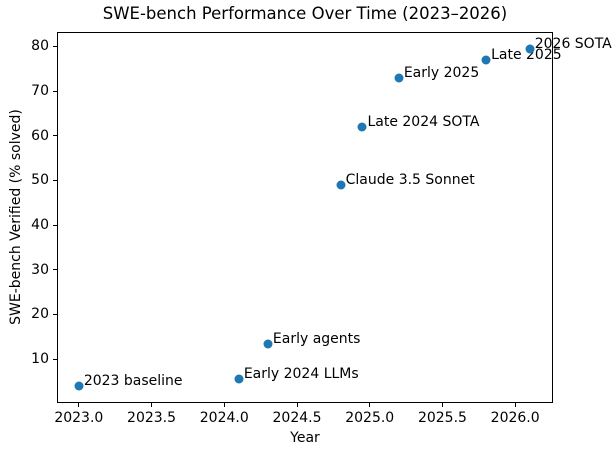 Image resolution: width=616 pixels, height=455 pixels. I want to click on y-axis-tick-label: 20, so click(40, 314).